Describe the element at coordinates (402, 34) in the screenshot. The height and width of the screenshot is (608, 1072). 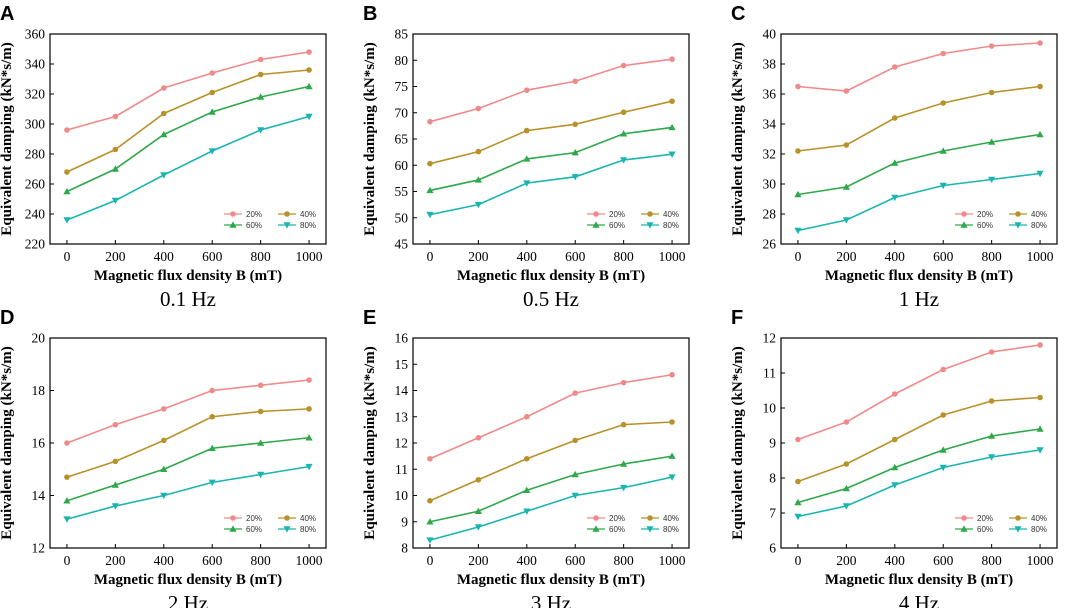
I see `y-tick-label: 85` at that location.